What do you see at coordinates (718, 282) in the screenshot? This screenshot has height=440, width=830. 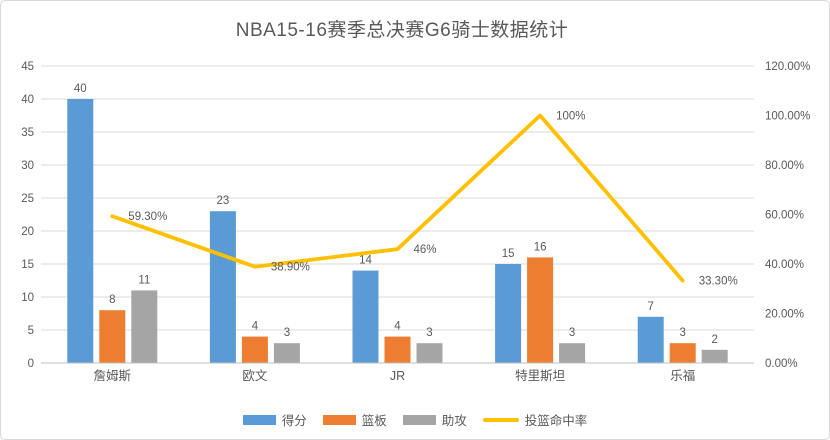 I see `fg-pct-point-label: 33.30%` at bounding box center [718, 282].